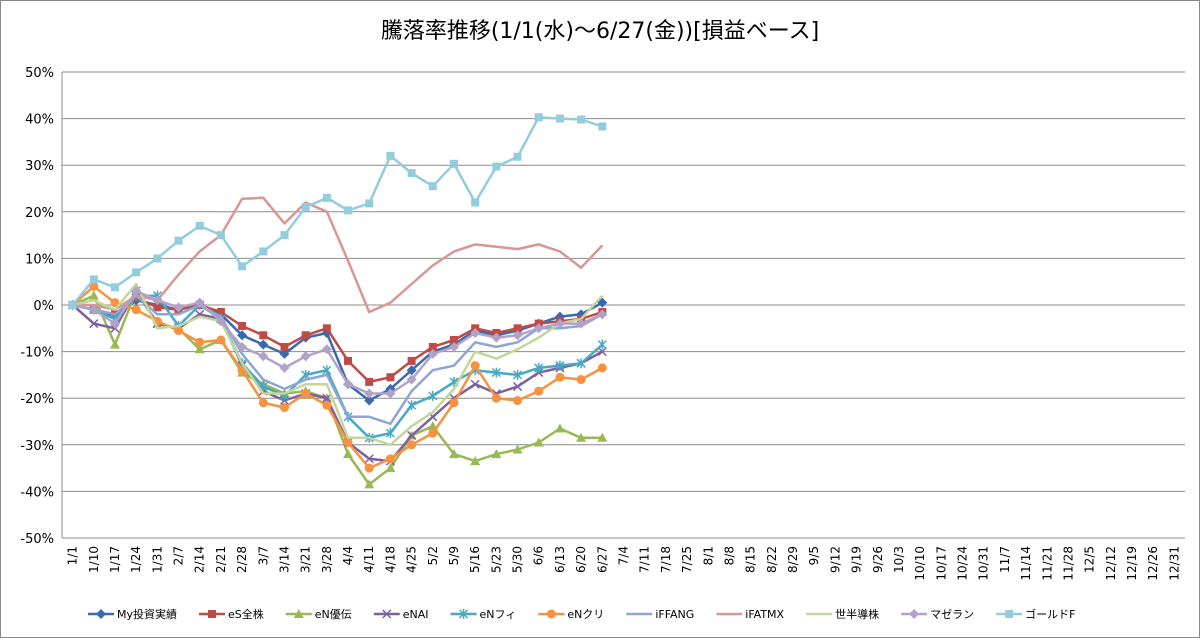 The image size is (1200, 638). Describe the element at coordinates (246, 614) in the screenshot. I see `legend-label: eS全株` at that location.